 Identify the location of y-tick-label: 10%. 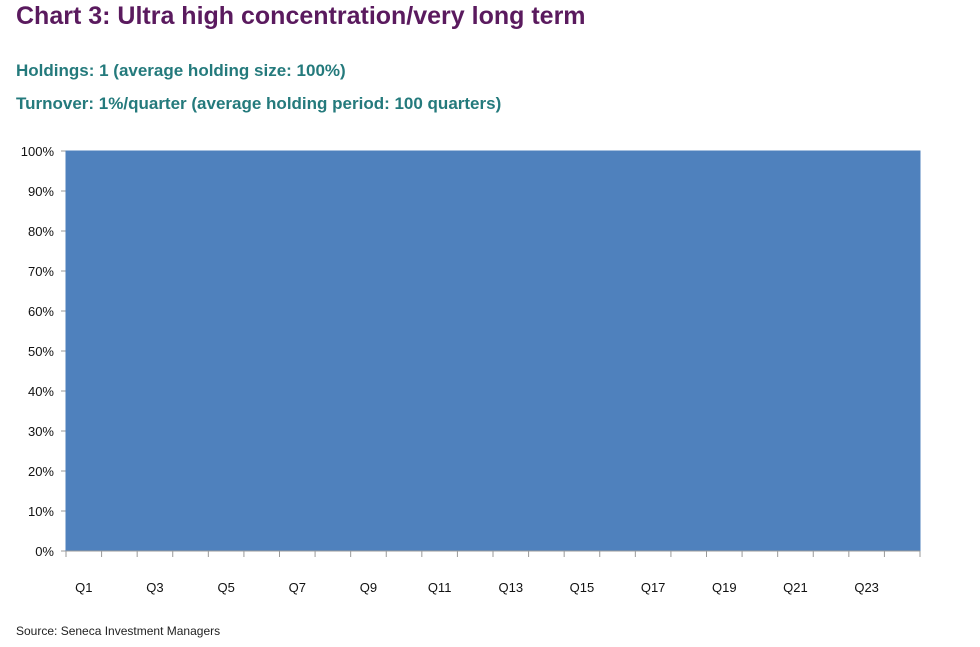
(41, 511).